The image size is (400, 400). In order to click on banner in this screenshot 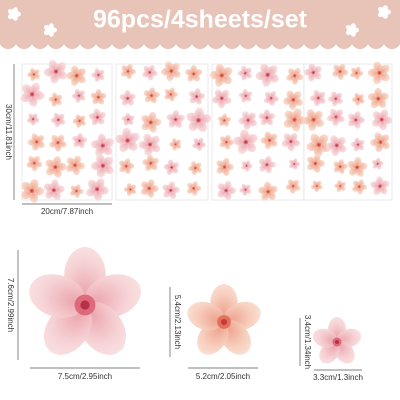, I will do `click(200, 24)`.